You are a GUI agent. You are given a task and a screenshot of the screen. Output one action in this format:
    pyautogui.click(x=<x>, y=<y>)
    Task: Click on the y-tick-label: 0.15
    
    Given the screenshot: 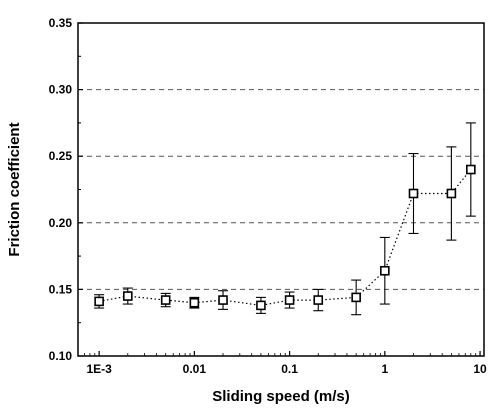 What is the action you would take?
    pyautogui.click(x=61, y=289)
    